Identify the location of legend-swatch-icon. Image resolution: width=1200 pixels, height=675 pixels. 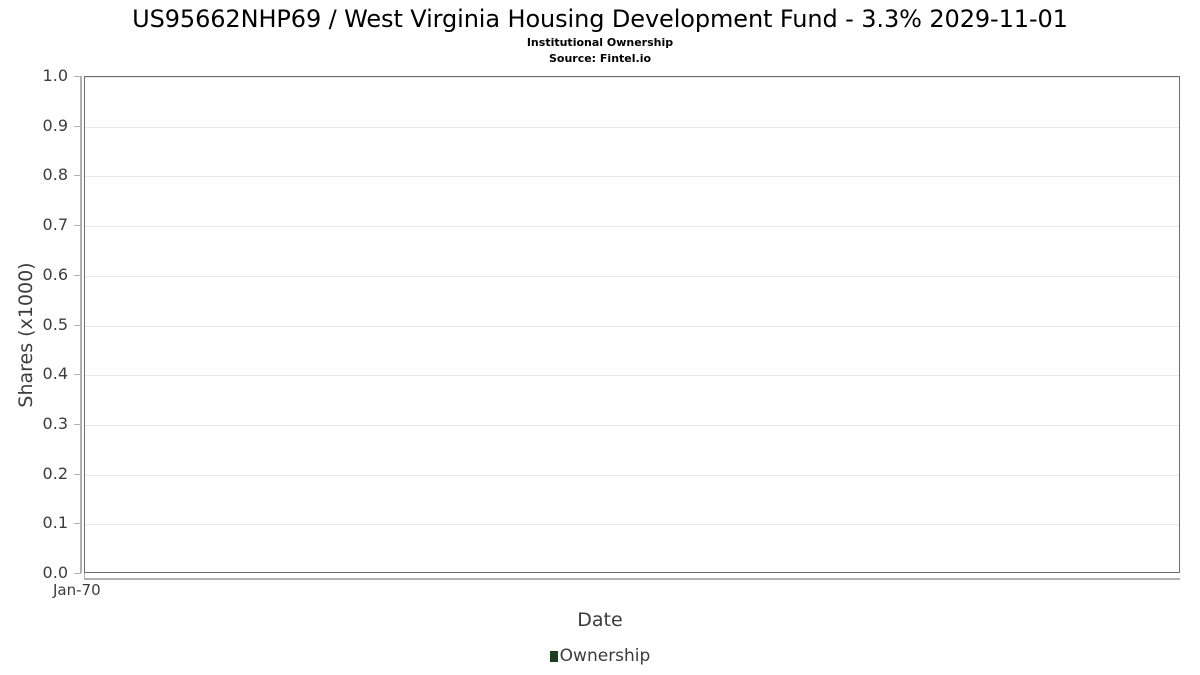
(553, 656).